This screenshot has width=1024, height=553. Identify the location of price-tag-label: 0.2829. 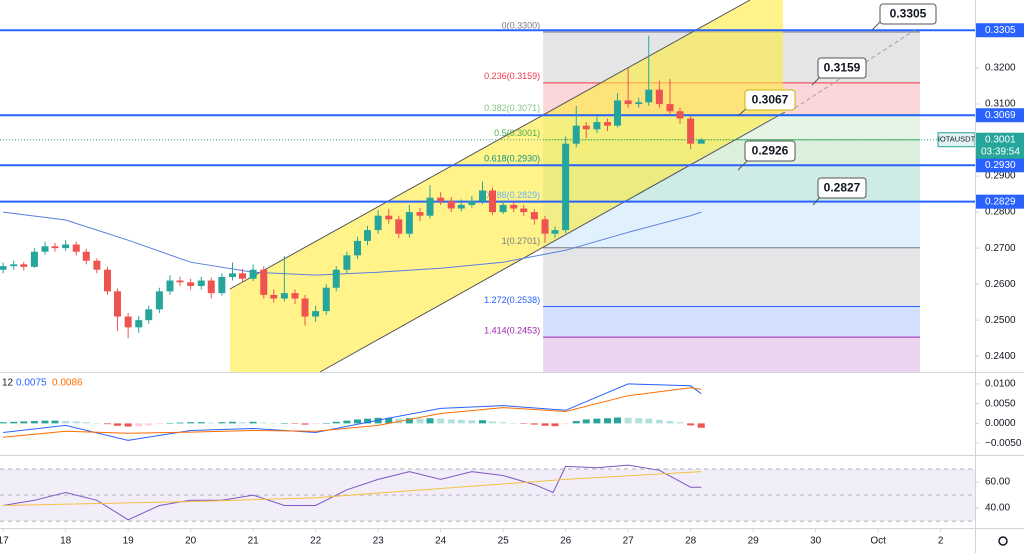
(1000, 201).